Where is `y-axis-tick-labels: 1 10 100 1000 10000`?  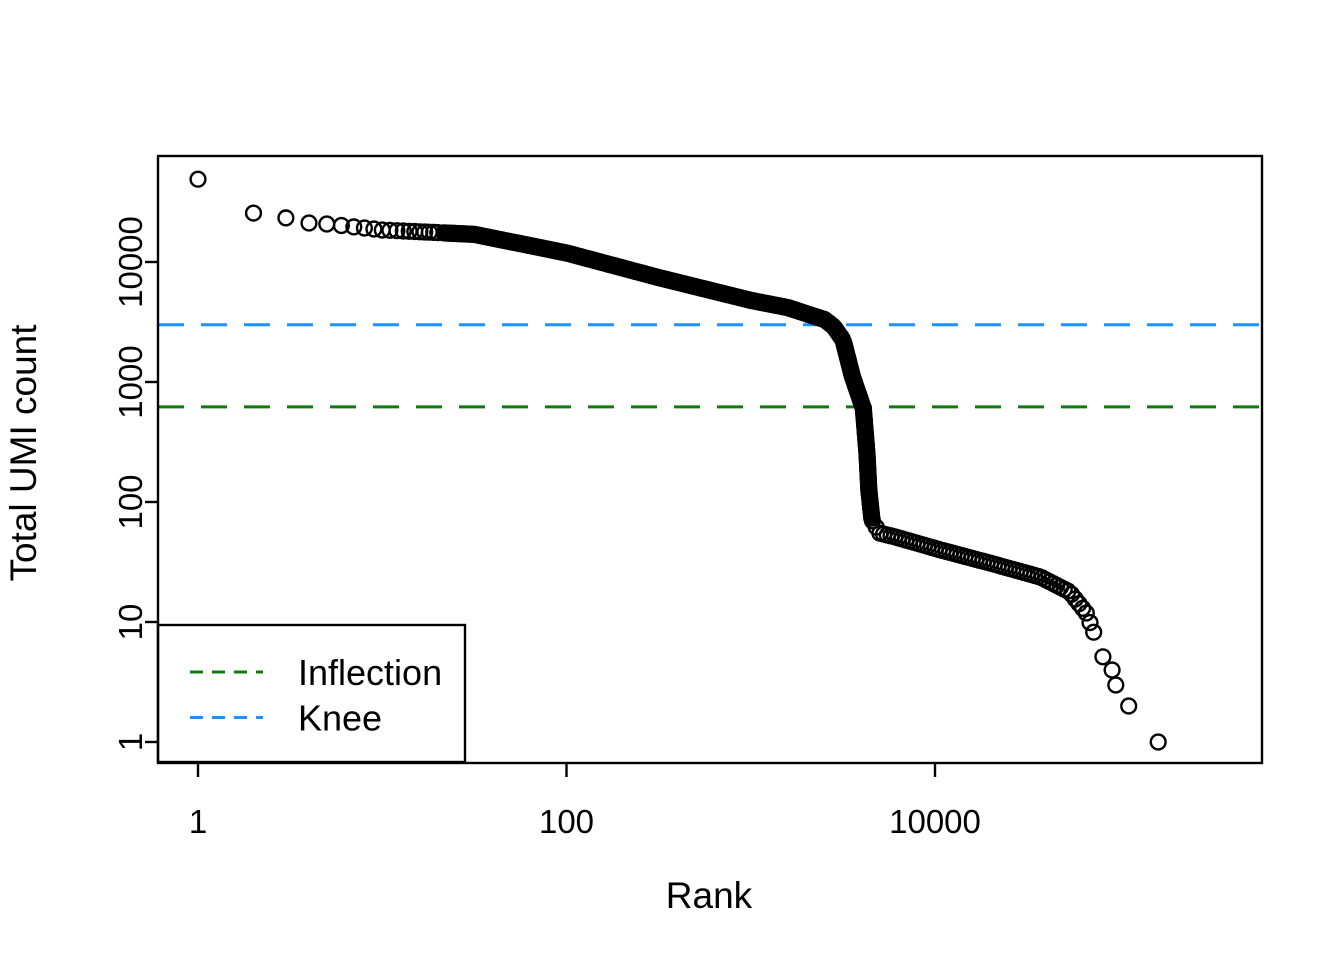
y-axis-tick-labels: 1 10 100 1000 10000 is located at coordinates (130, 483).